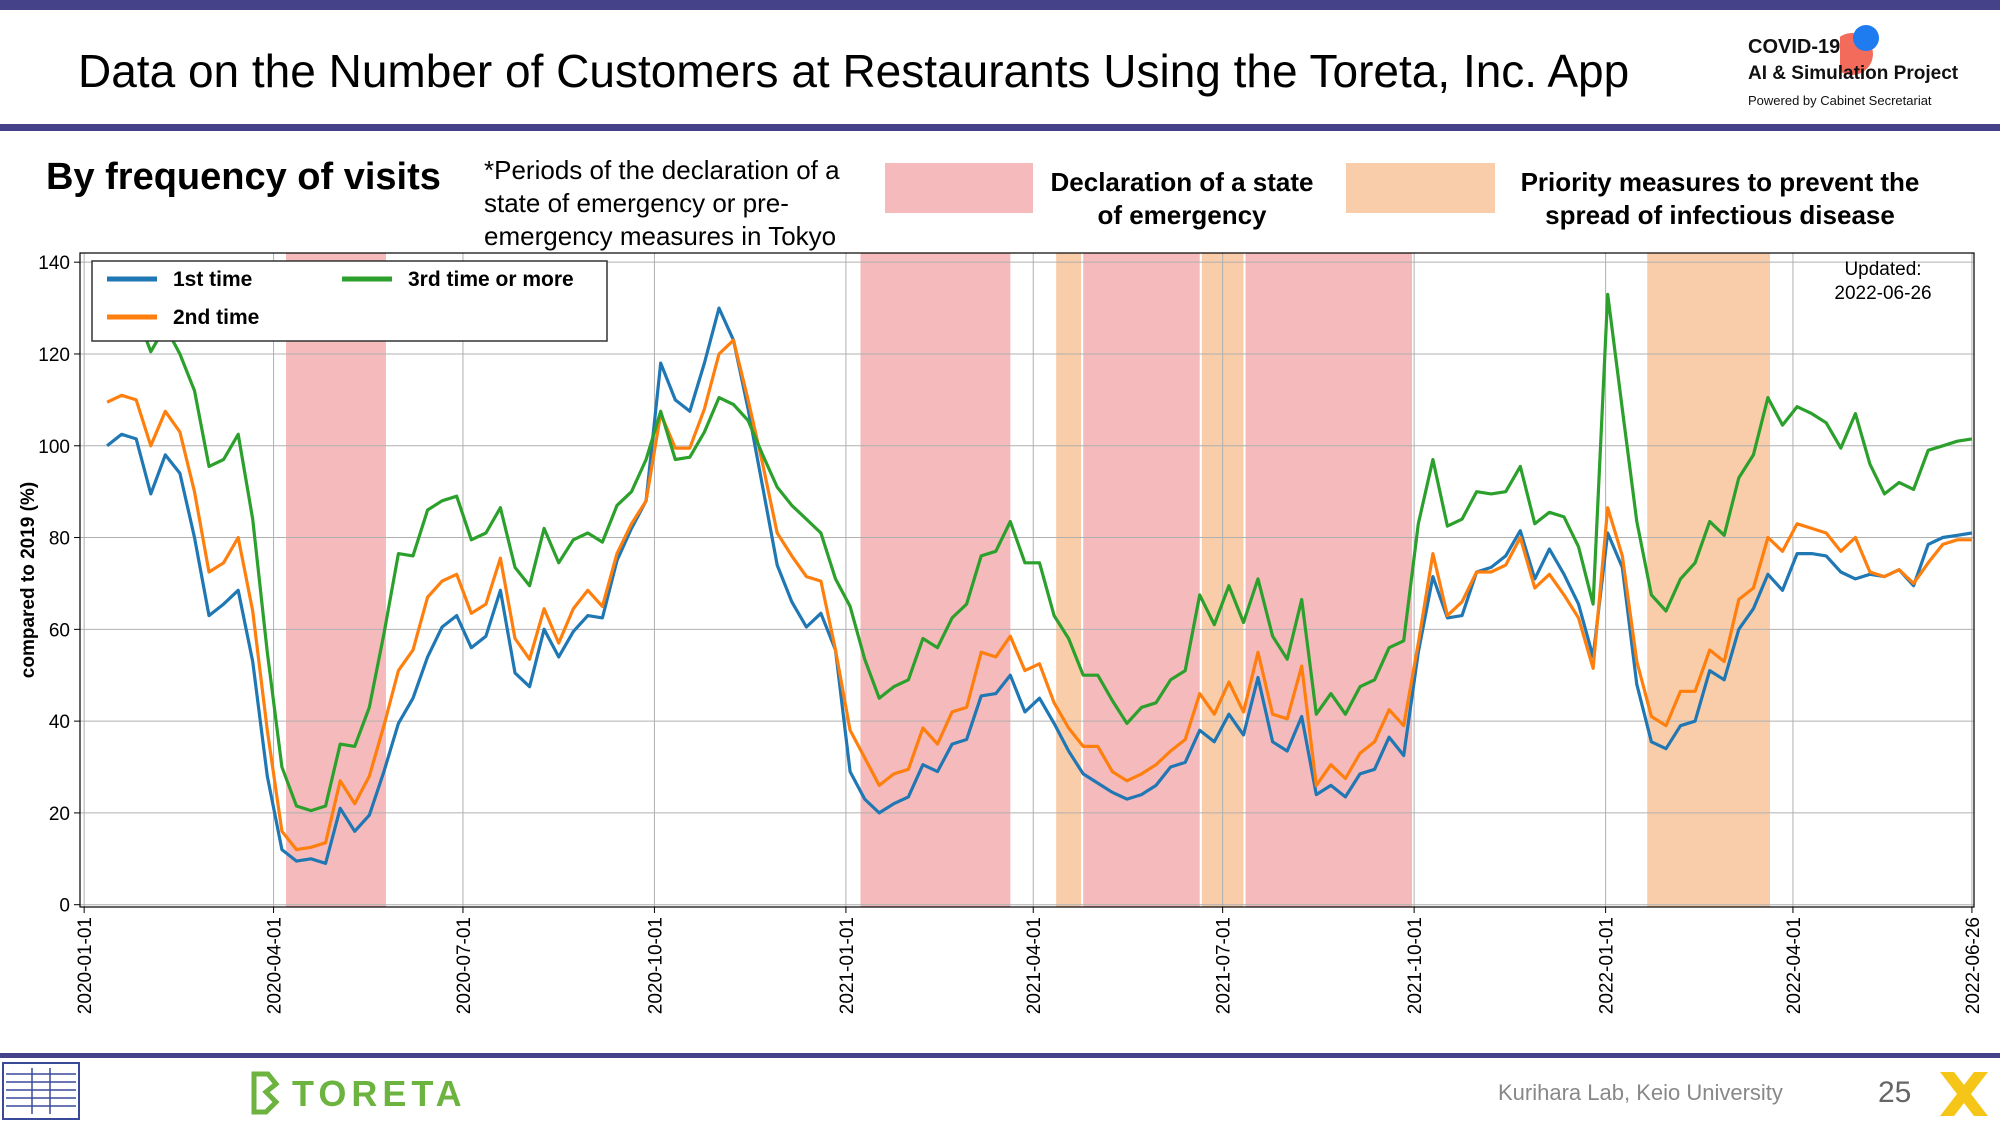  What do you see at coordinates (54, 447) in the screenshot?
I see `y-tick-label: 100` at bounding box center [54, 447].